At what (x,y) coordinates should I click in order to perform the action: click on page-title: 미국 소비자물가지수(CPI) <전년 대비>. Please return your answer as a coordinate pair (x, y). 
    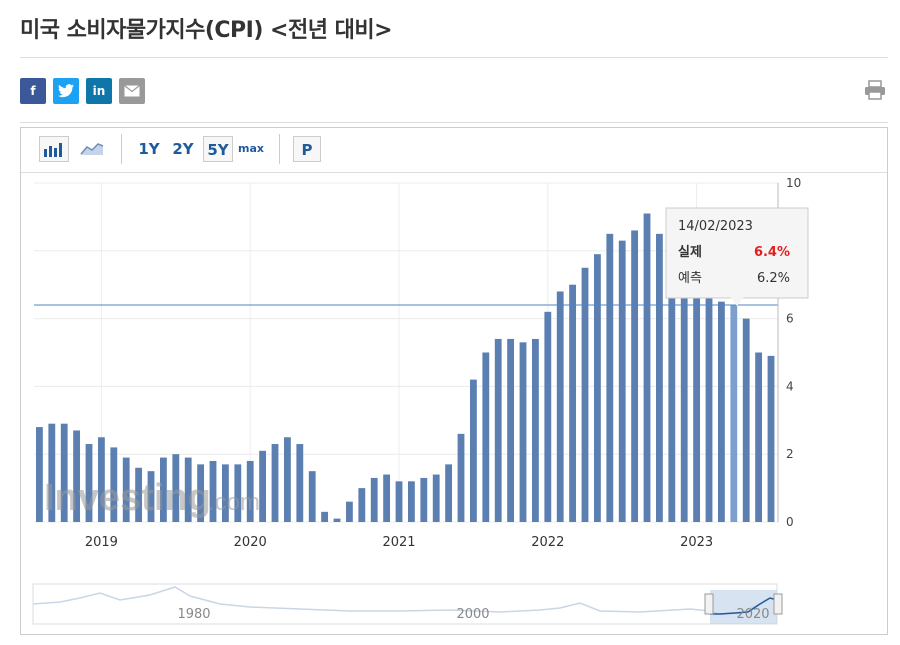
    Looking at the image, I should click on (206, 30).